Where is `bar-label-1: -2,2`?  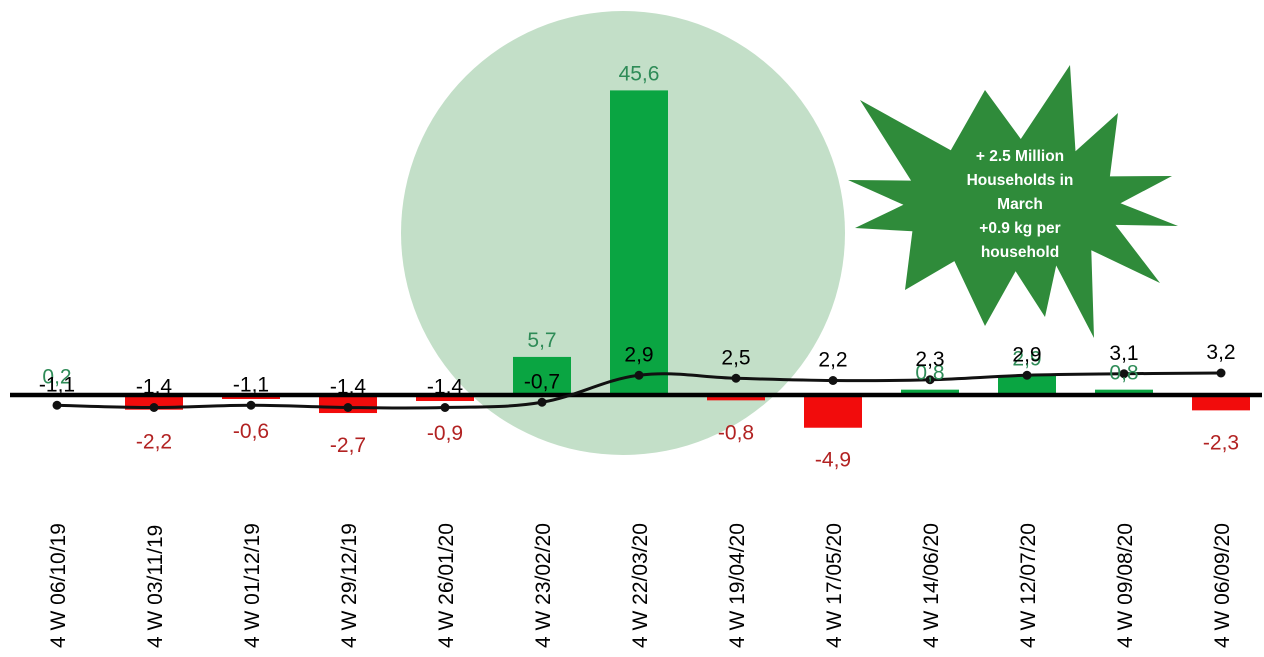
bar-label-1: -2,2 is located at coordinates (154, 442).